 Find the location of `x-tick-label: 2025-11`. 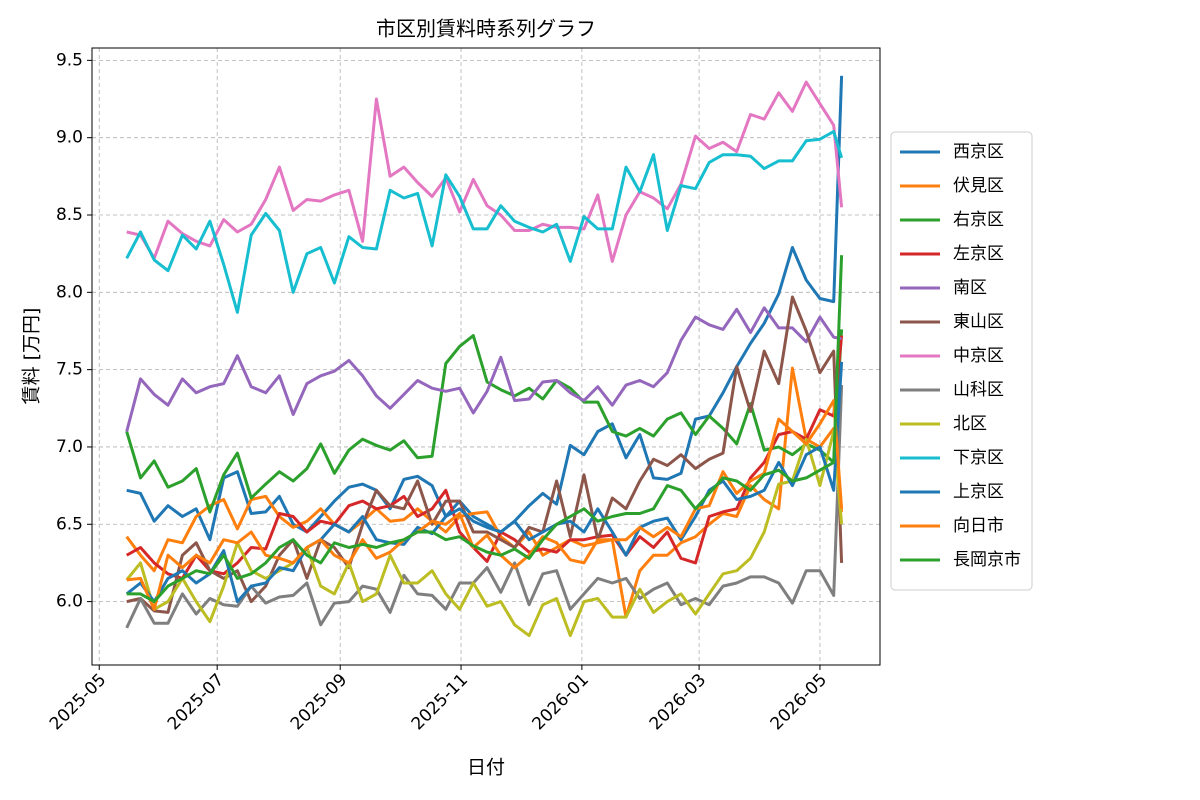

x-tick-label: 2025-11 is located at coordinates (440, 702).